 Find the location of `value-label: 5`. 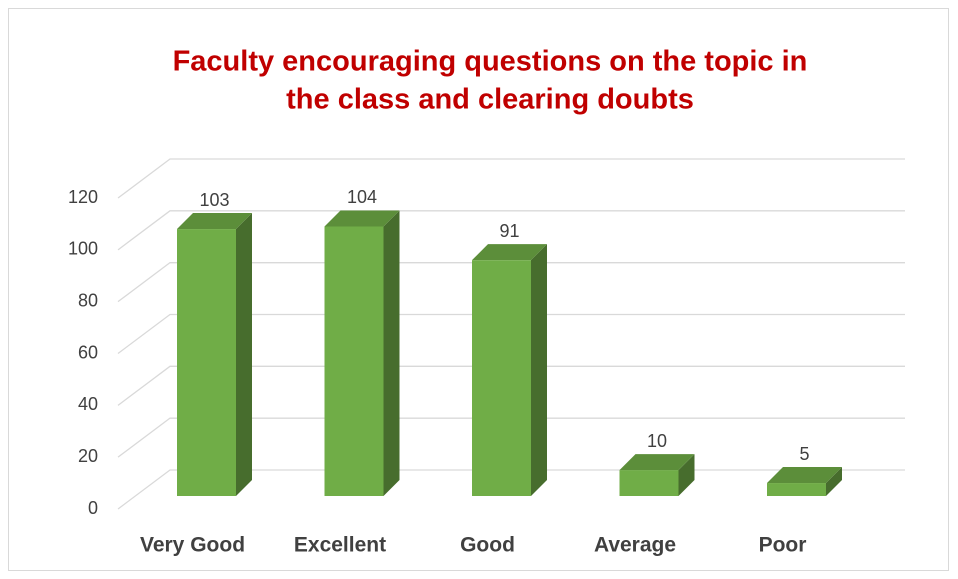

value-label: 5 is located at coordinates (804, 454).